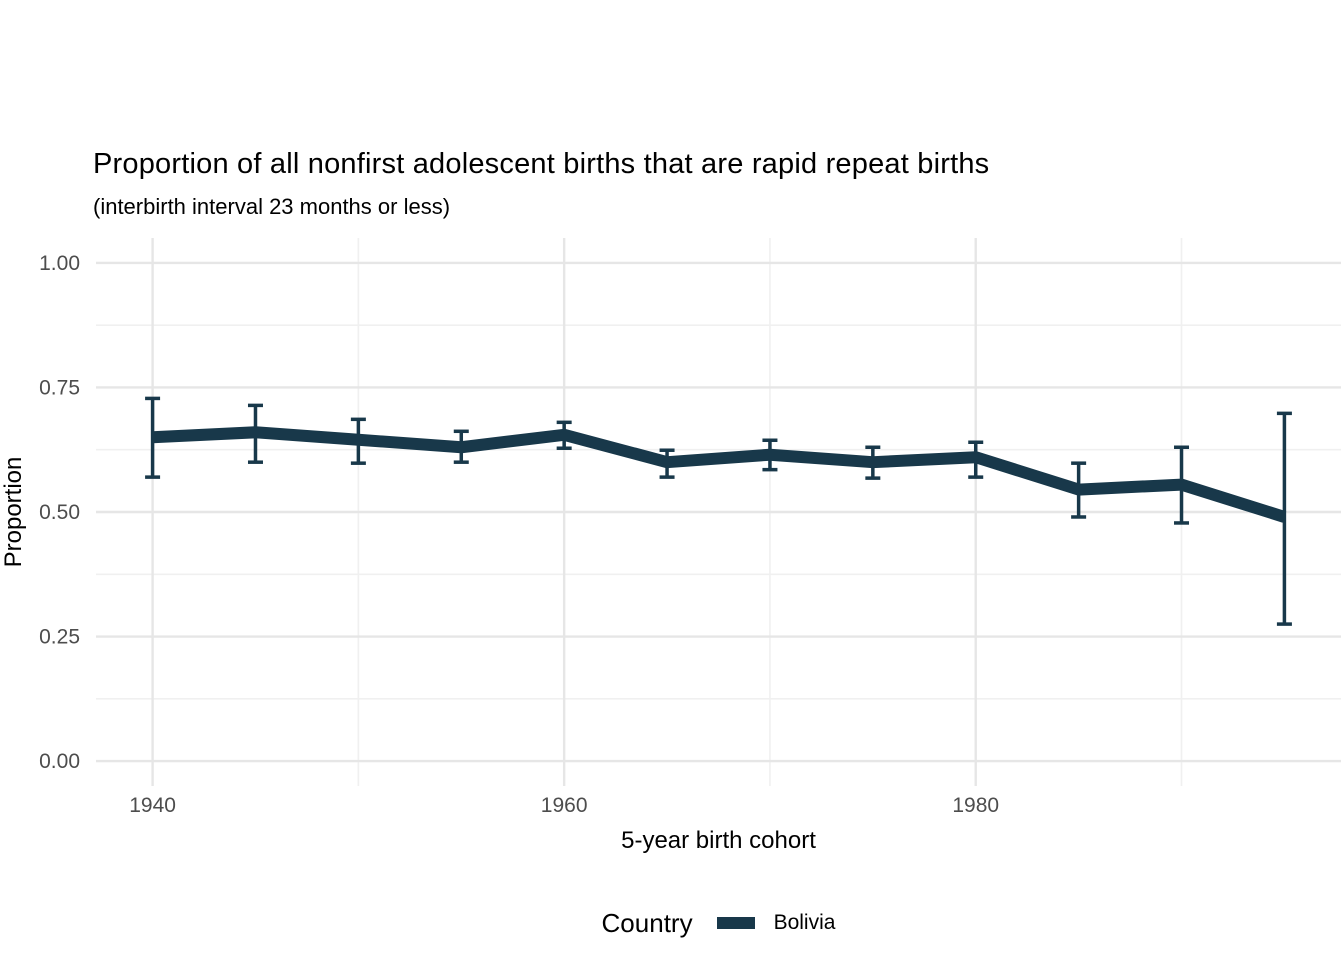 The height and width of the screenshot is (960, 1344). Describe the element at coordinates (735, 923) in the screenshot. I see `legend-key-line-swatch` at that location.